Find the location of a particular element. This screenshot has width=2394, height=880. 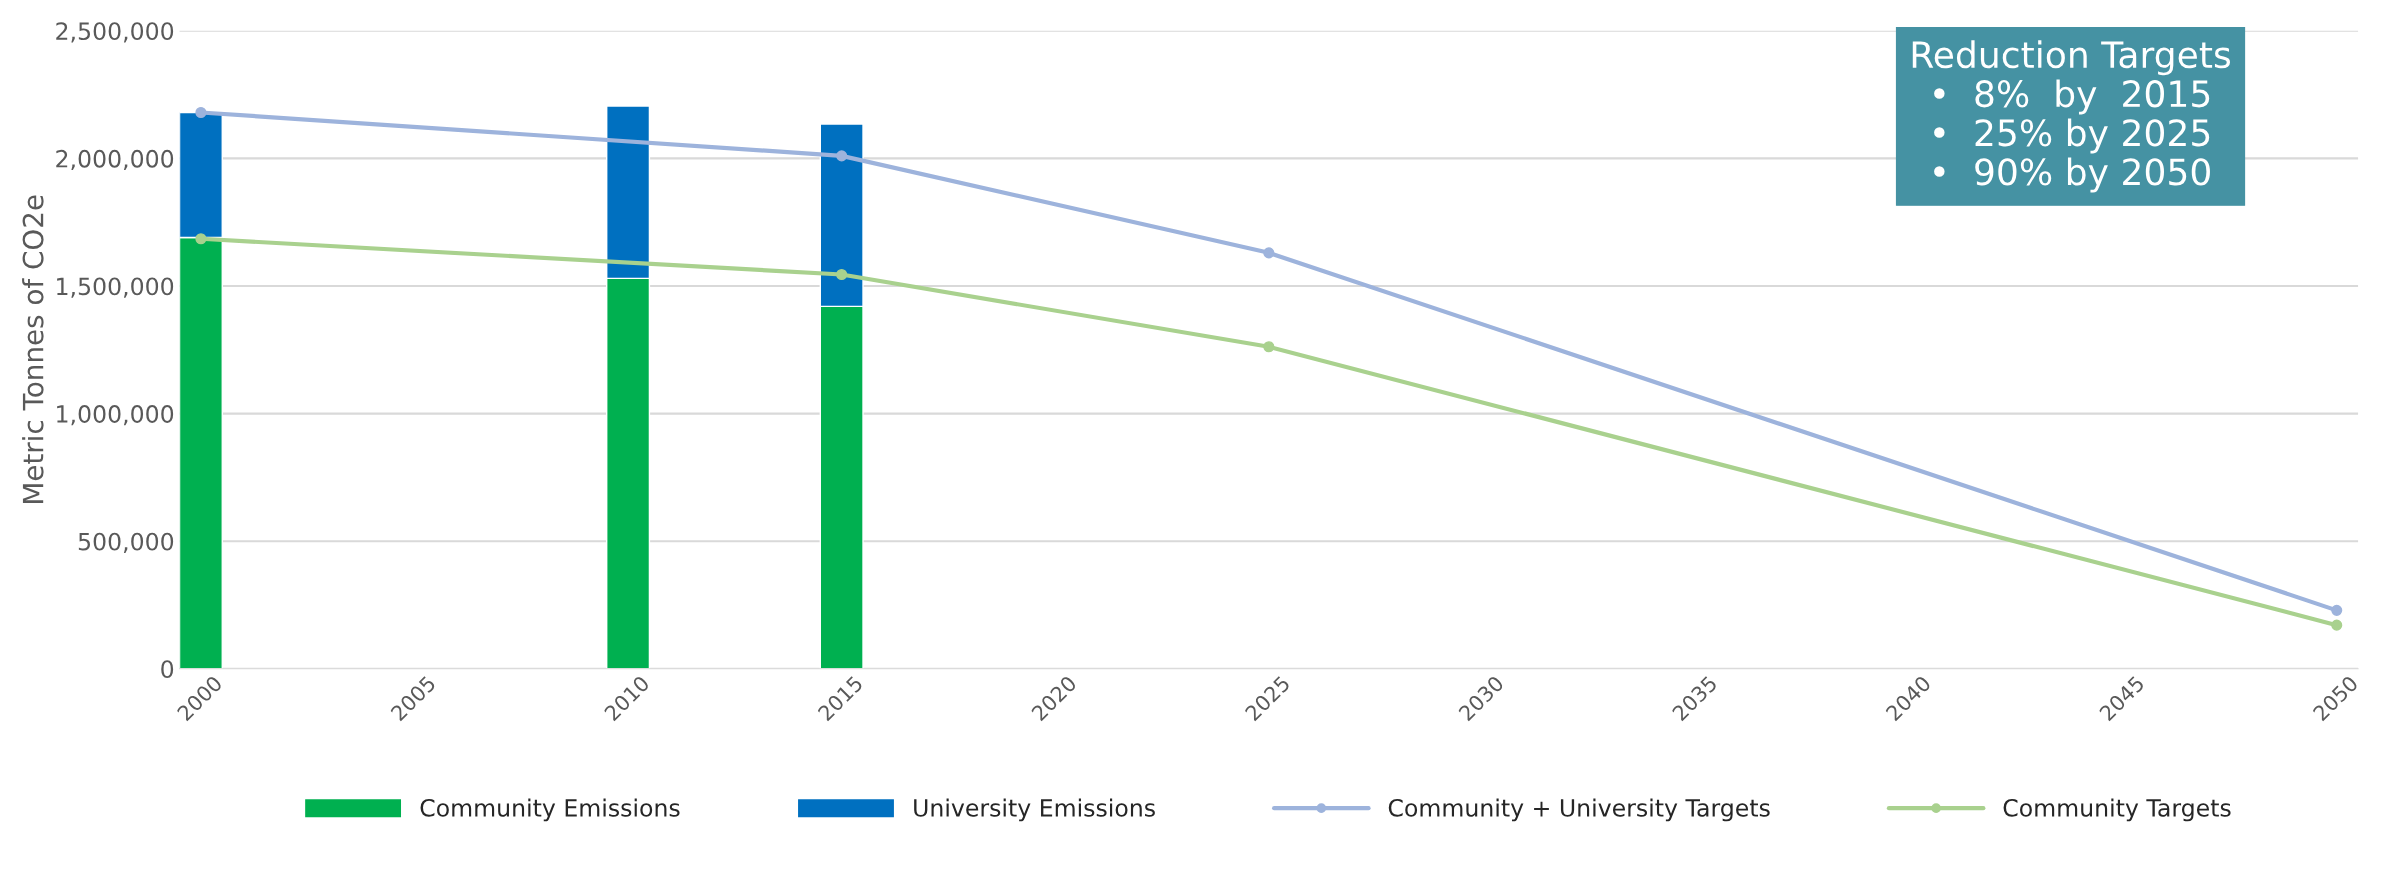

legend-label: University Emissions is located at coordinates (1034, 810).